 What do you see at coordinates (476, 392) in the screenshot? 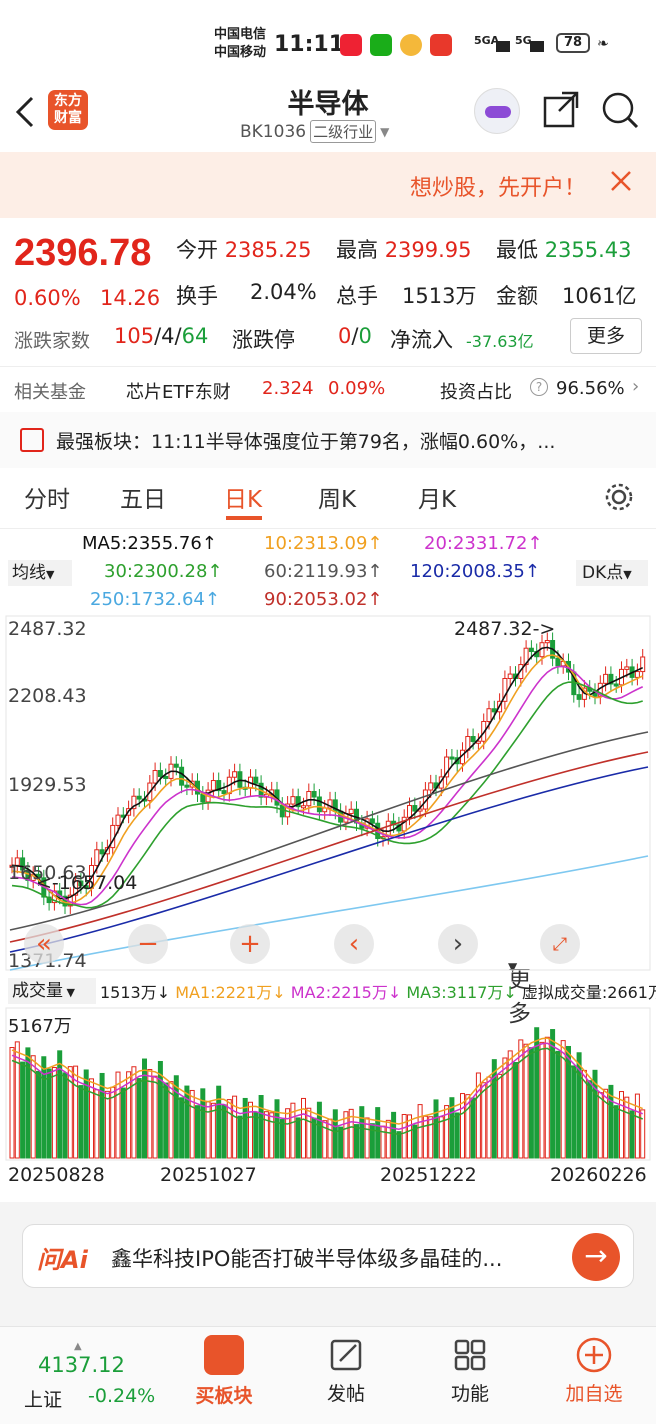
I see `ratio-label: 投资占比` at bounding box center [476, 392].